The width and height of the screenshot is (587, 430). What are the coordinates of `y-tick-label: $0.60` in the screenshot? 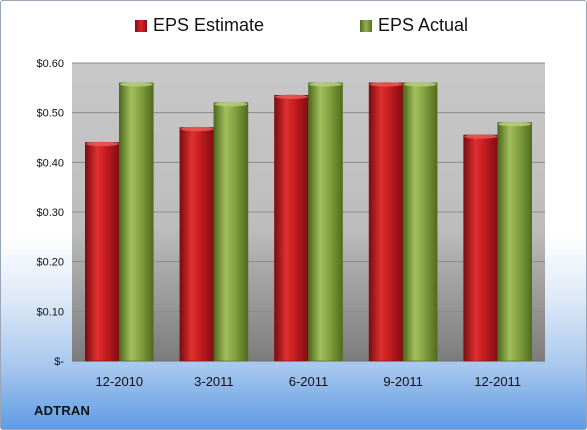 It's located at (50, 64).